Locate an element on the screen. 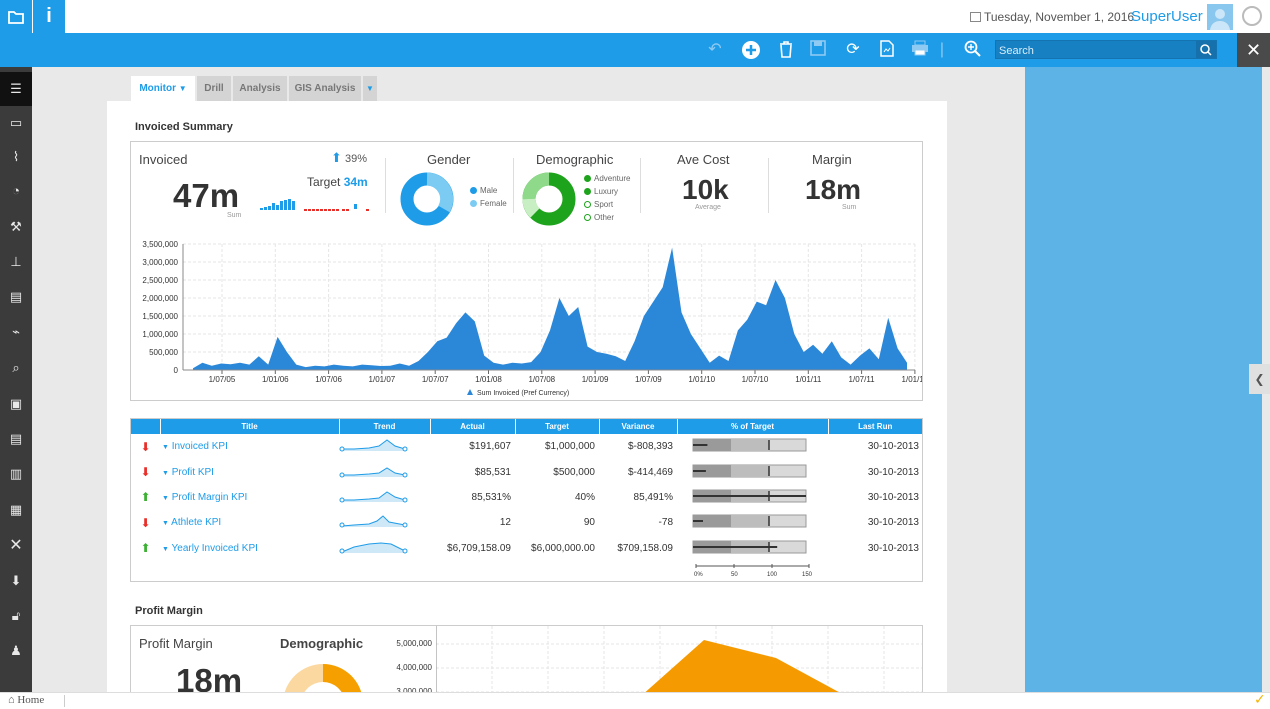 This screenshot has width=1270, height=709. x-tick-label: 1/07/06 is located at coordinates (328, 379).